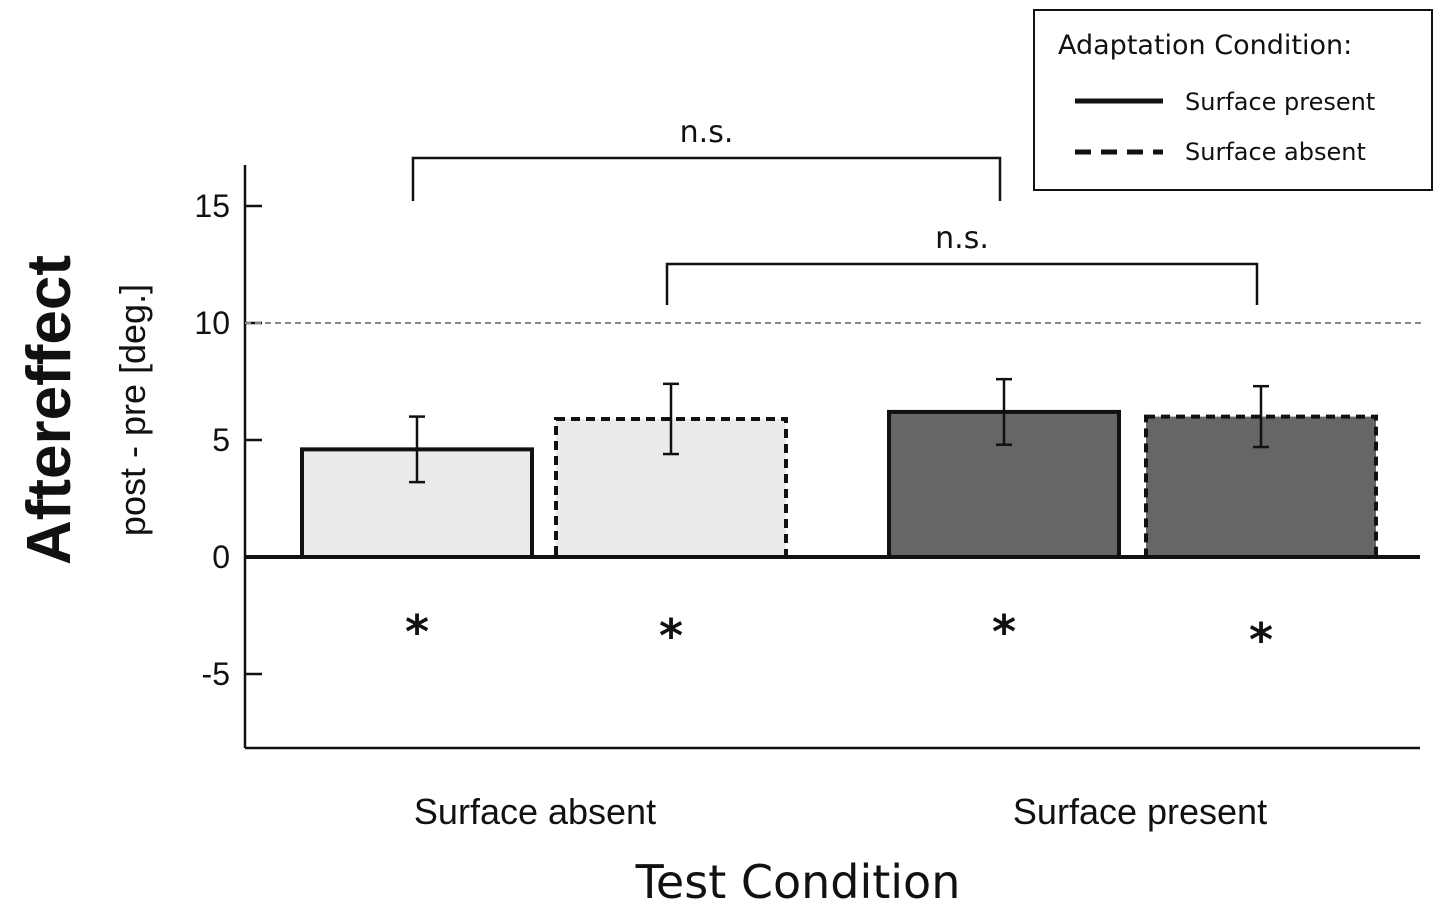 Image resolution: width=1435 pixels, height=905 pixels. What do you see at coordinates (221, 557) in the screenshot?
I see `y-tick-label: 0` at bounding box center [221, 557].